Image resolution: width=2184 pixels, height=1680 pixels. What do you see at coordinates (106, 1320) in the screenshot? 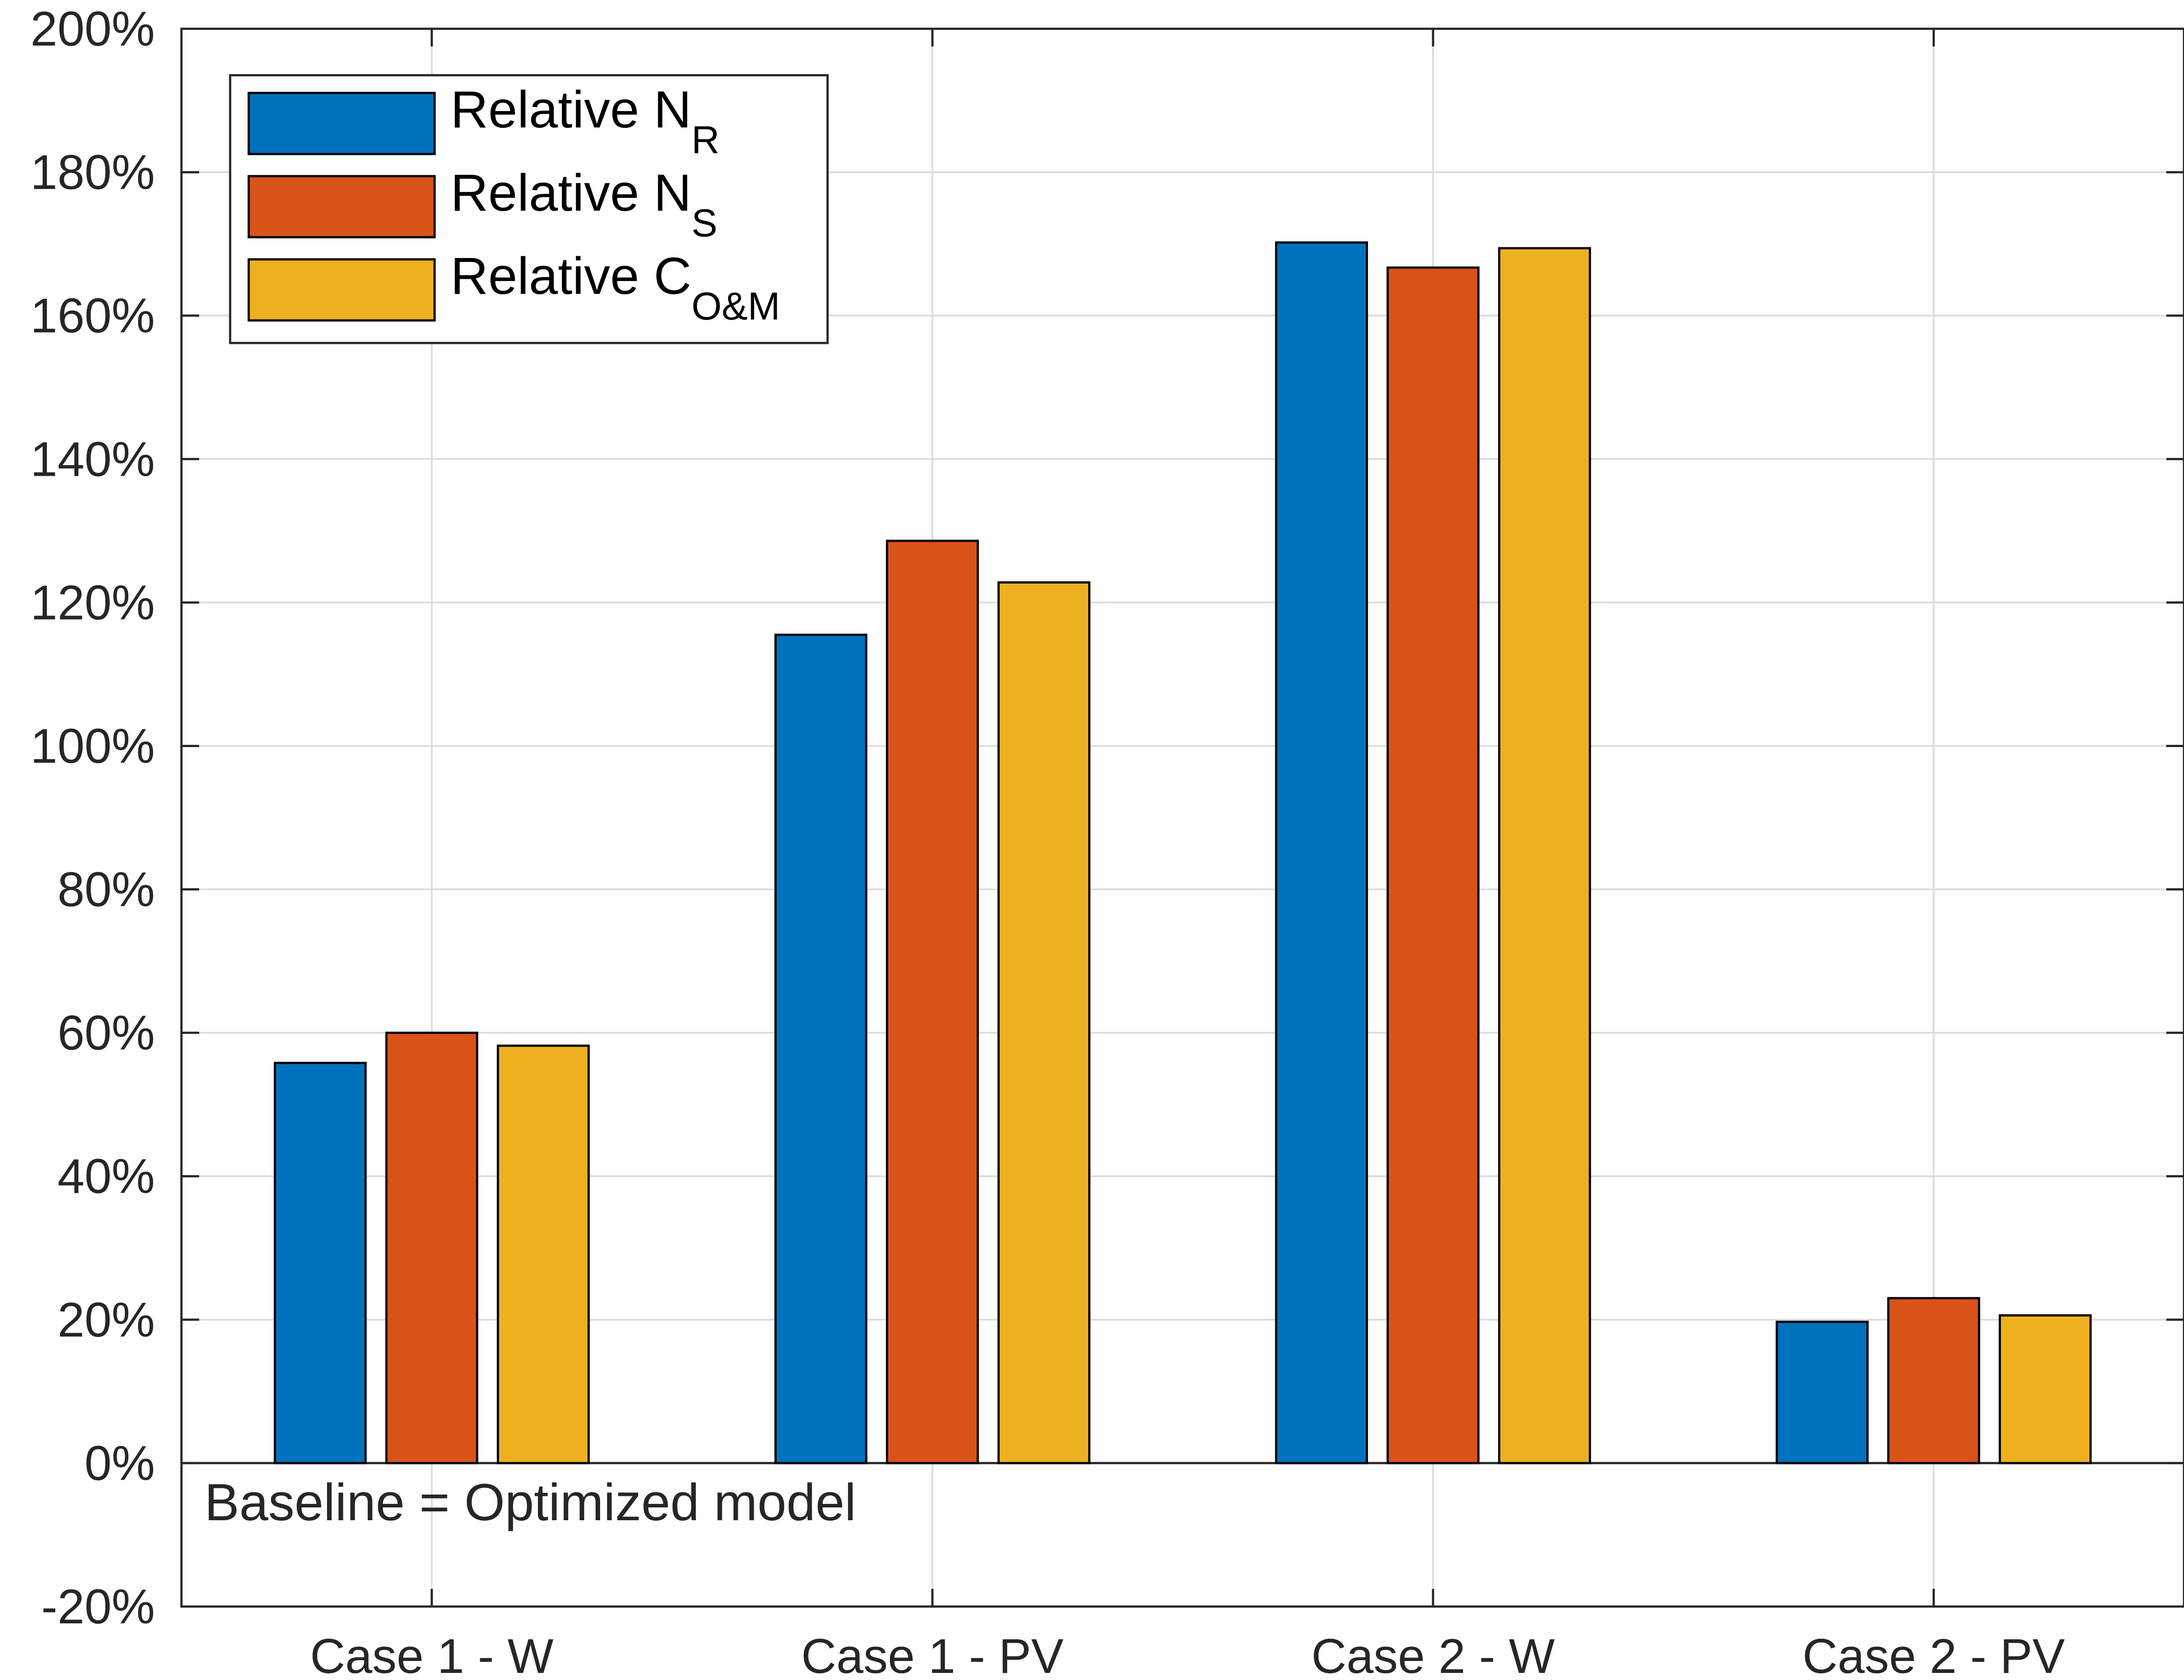
I see `y-tick-label: 20%` at bounding box center [106, 1320].